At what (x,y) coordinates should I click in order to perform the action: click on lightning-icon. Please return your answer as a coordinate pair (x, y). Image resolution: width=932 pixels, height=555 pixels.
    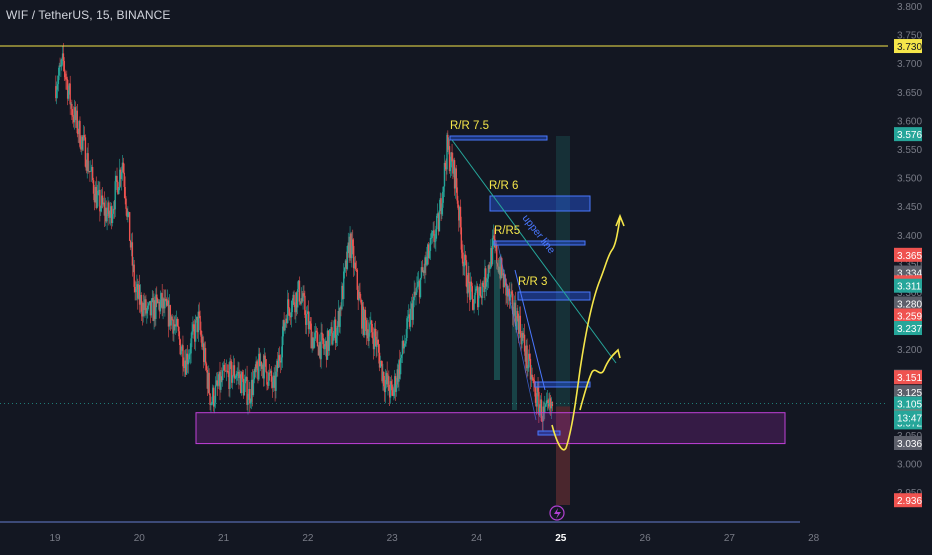
    Looking at the image, I should click on (557, 513).